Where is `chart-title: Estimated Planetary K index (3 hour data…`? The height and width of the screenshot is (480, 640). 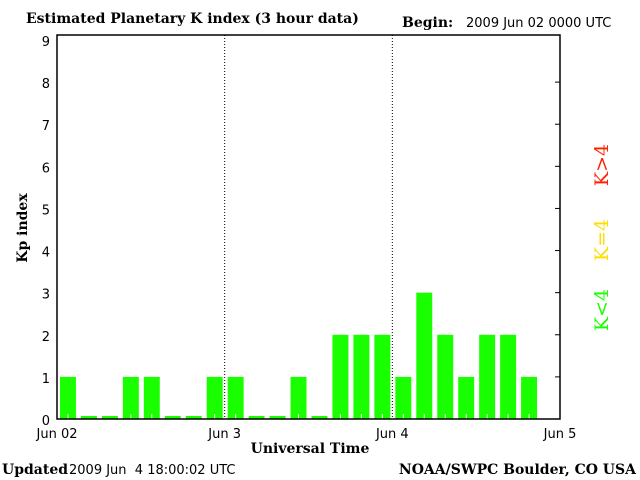
chart-title: Estimated Planetary K index (3 hour data… is located at coordinates (192, 19).